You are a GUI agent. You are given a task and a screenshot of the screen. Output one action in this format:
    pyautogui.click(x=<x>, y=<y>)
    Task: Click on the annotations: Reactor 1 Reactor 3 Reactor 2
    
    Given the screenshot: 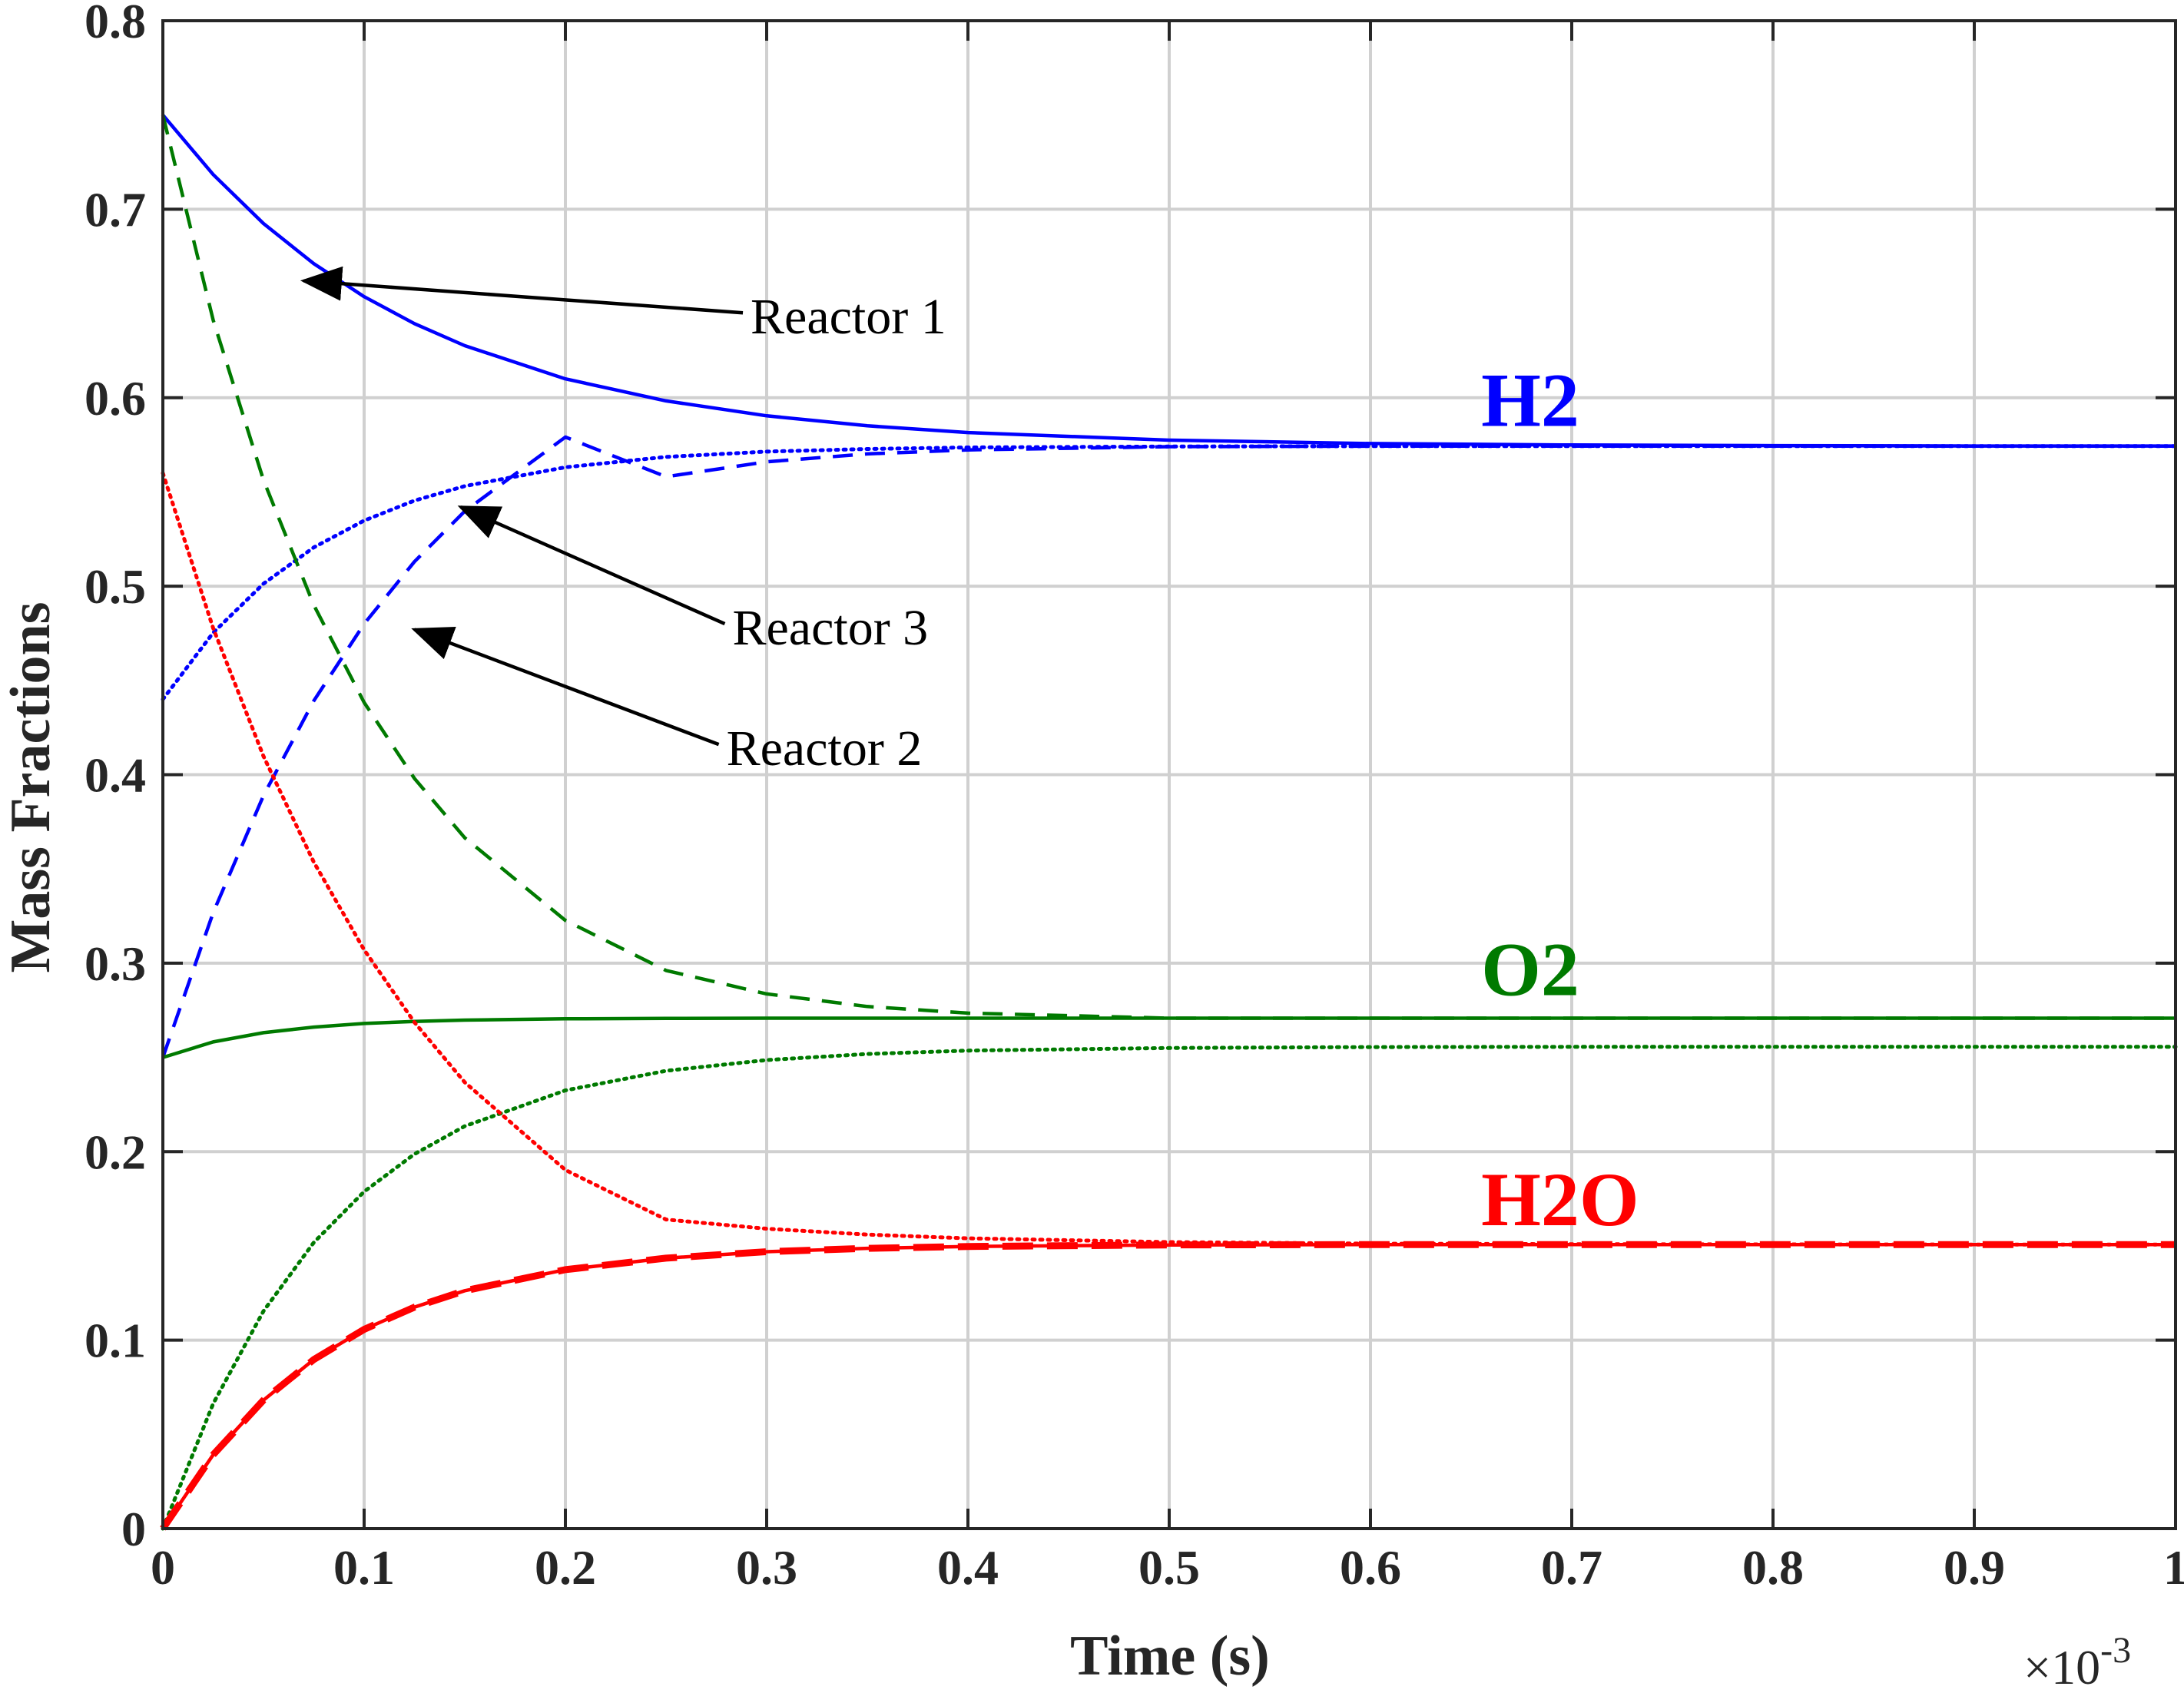 What is the action you would take?
    pyautogui.click(x=623, y=521)
    